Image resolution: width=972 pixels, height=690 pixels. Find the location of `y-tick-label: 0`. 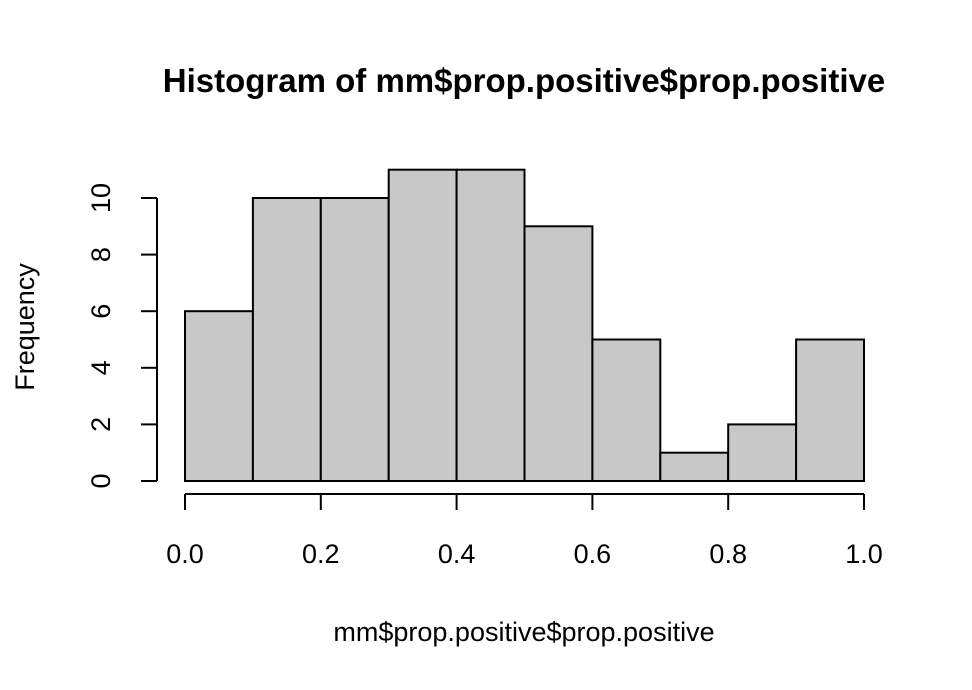

y-tick-label: 0 is located at coordinates (101, 480).